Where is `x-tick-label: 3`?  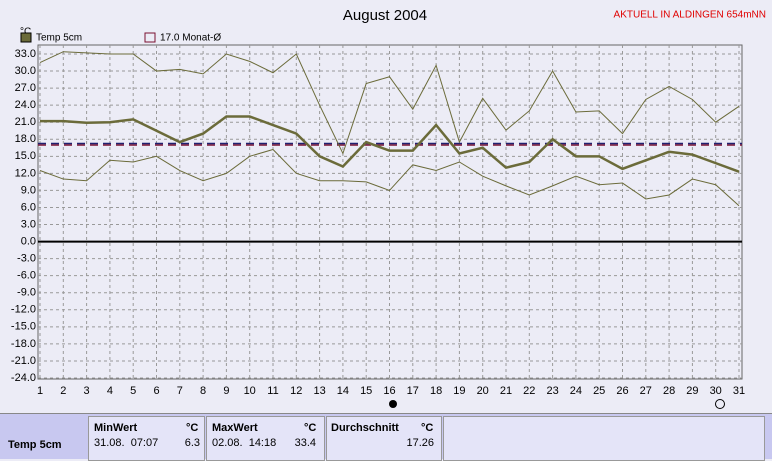
x-tick-label: 3 is located at coordinates (87, 391).